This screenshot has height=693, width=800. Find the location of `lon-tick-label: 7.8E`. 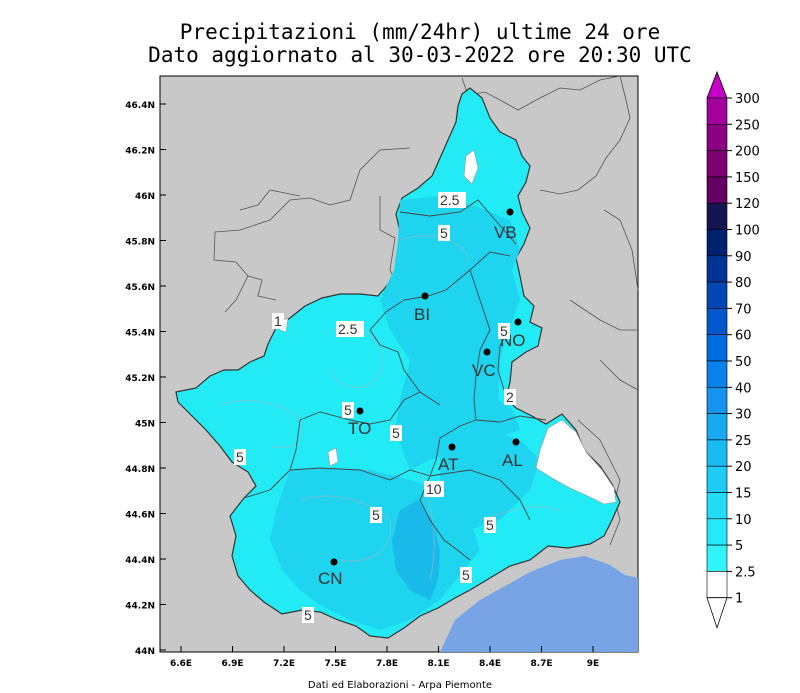

lon-tick-label: 7.8E is located at coordinates (387, 664).